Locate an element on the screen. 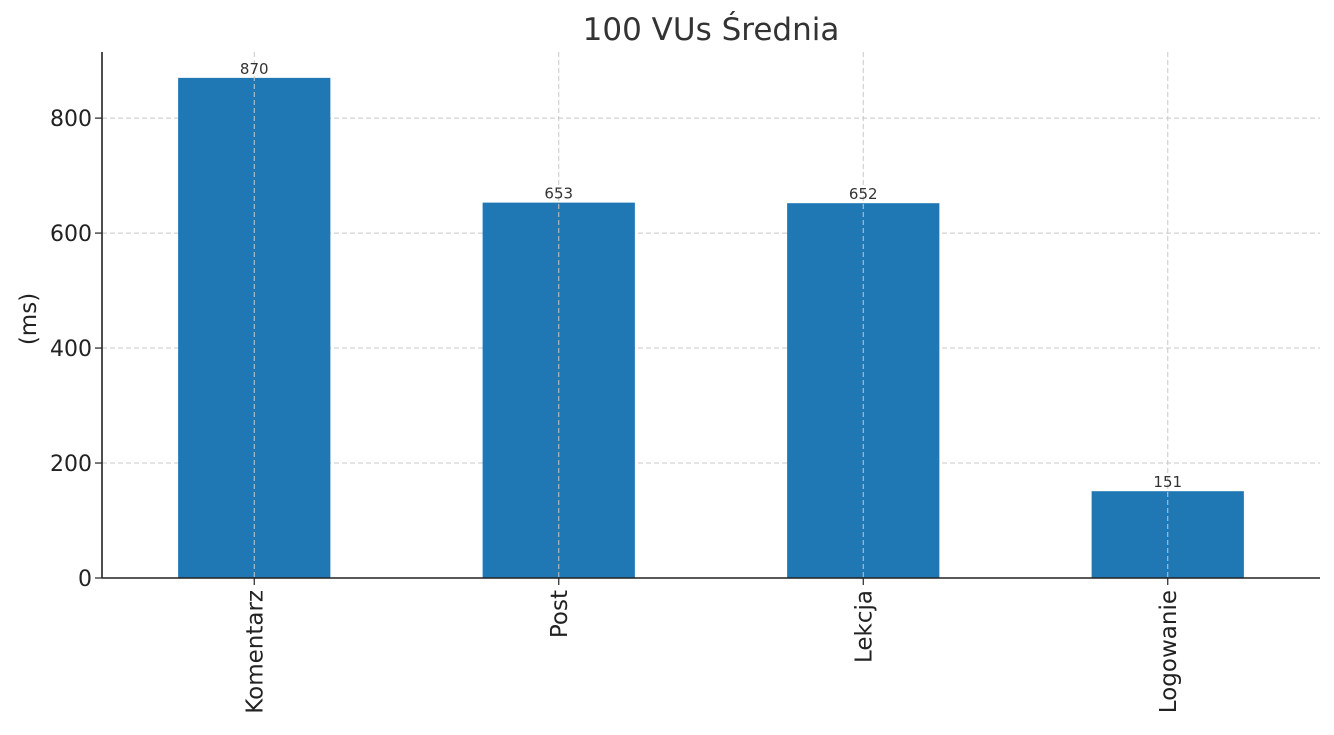 Image resolution: width=1334 pixels, height=735 pixels. y-tick-label: 0 is located at coordinates (85, 579).